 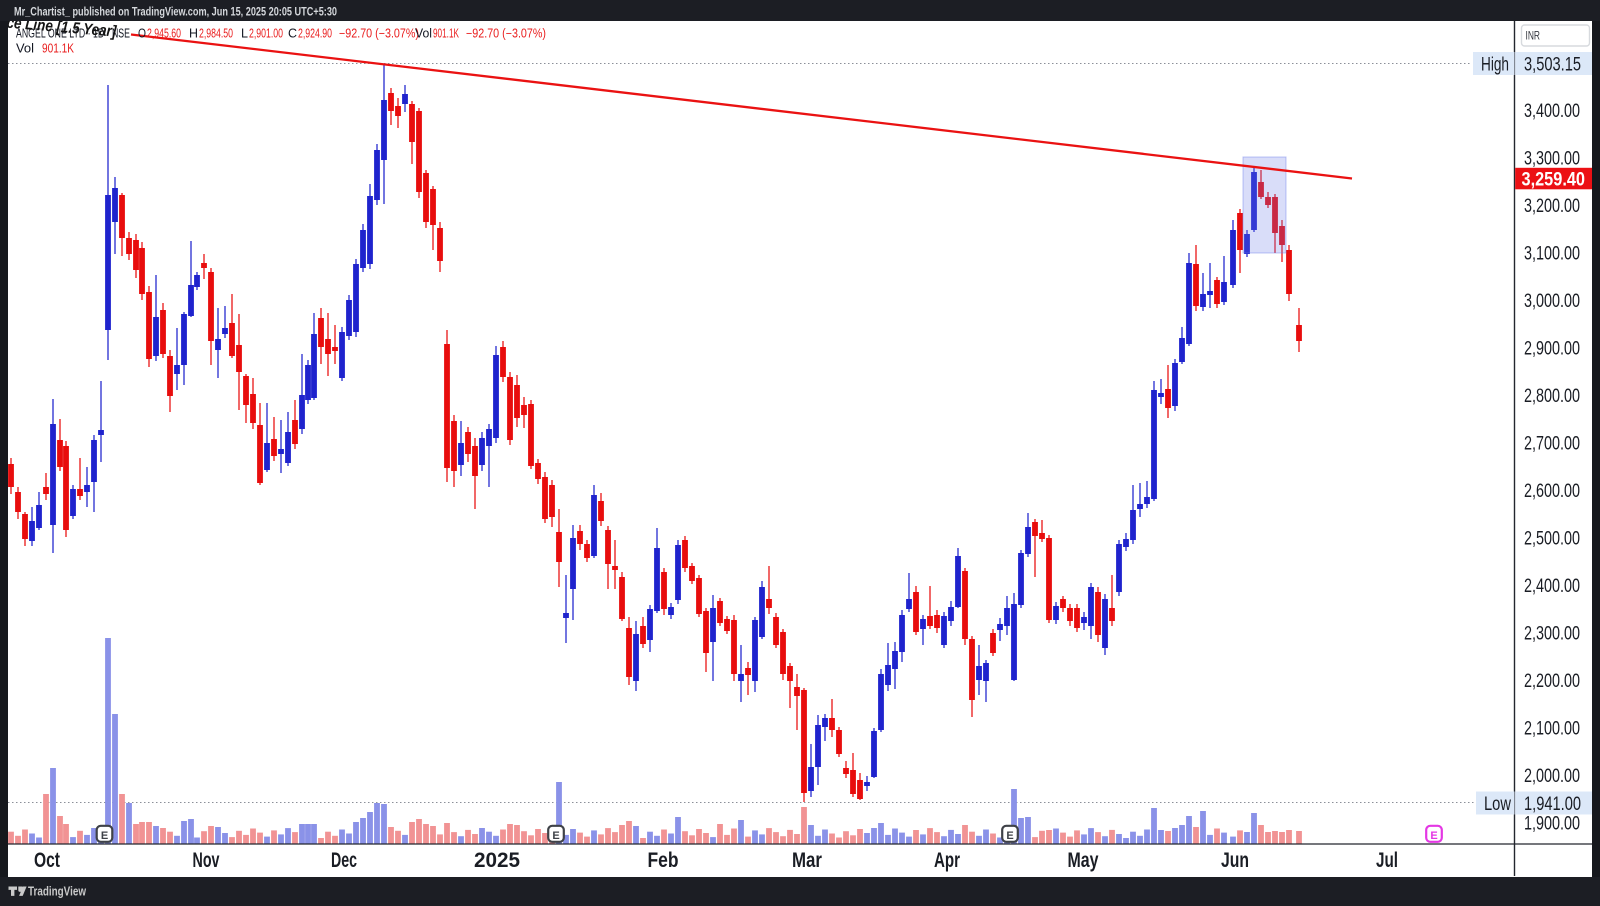 I want to click on svg-text: 2025, so click(x=497, y=860).